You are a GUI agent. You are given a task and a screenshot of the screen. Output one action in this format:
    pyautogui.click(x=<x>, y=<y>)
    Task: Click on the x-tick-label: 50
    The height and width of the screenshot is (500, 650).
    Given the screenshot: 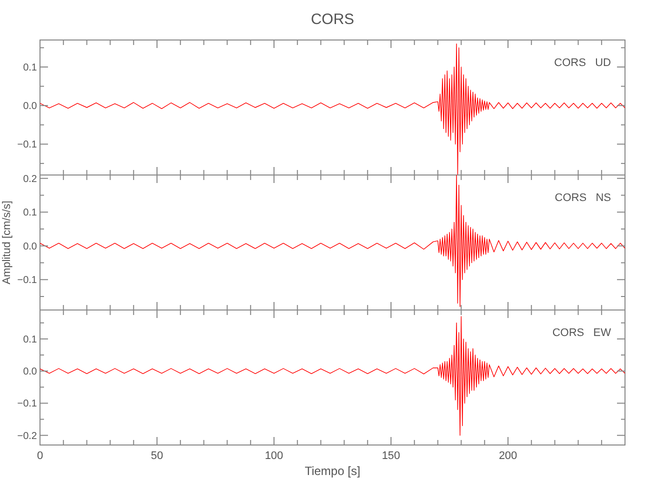 What is the action you would take?
    pyautogui.click(x=157, y=456)
    